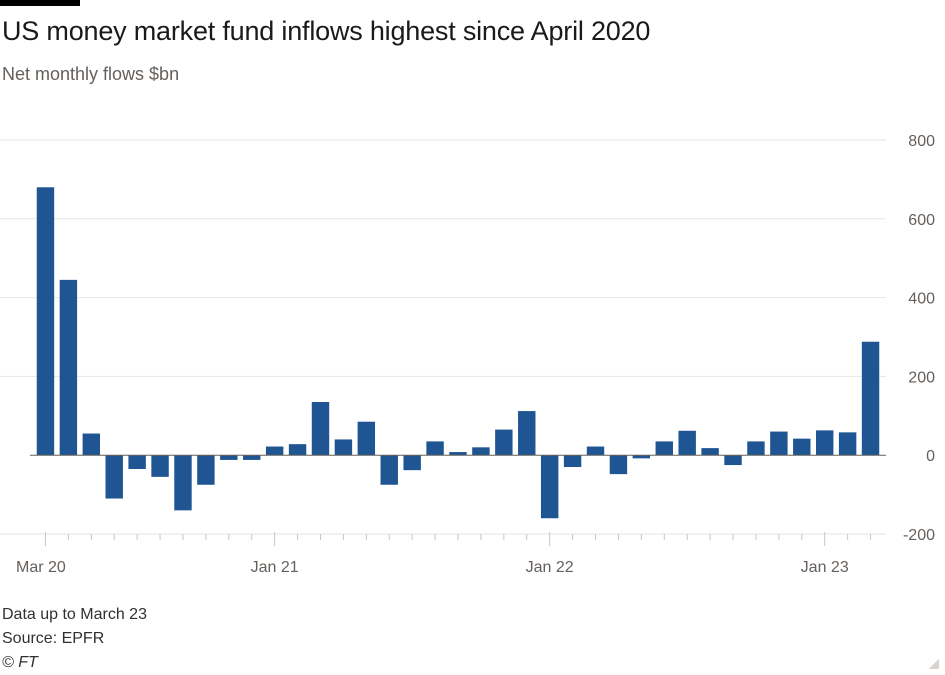 The height and width of the screenshot is (675, 945). What do you see at coordinates (921, 299) in the screenshot?
I see `y-tick-label: 400` at bounding box center [921, 299].